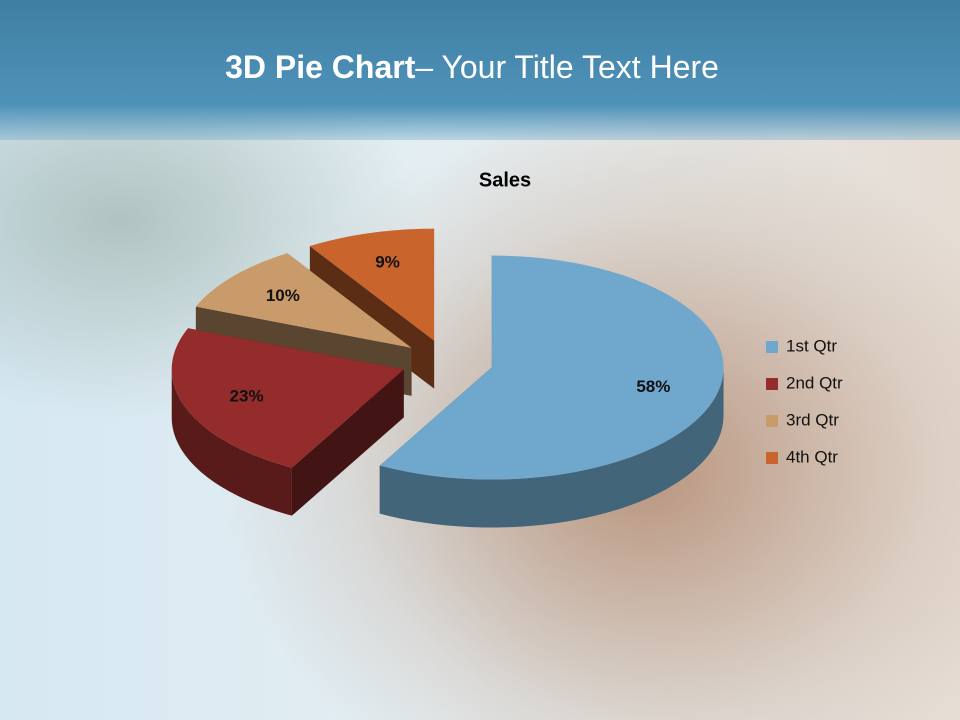 Image resolution: width=960 pixels, height=720 pixels. I want to click on slide-title: 3D Pie Chart– Your Title Text Here, so click(472, 67).